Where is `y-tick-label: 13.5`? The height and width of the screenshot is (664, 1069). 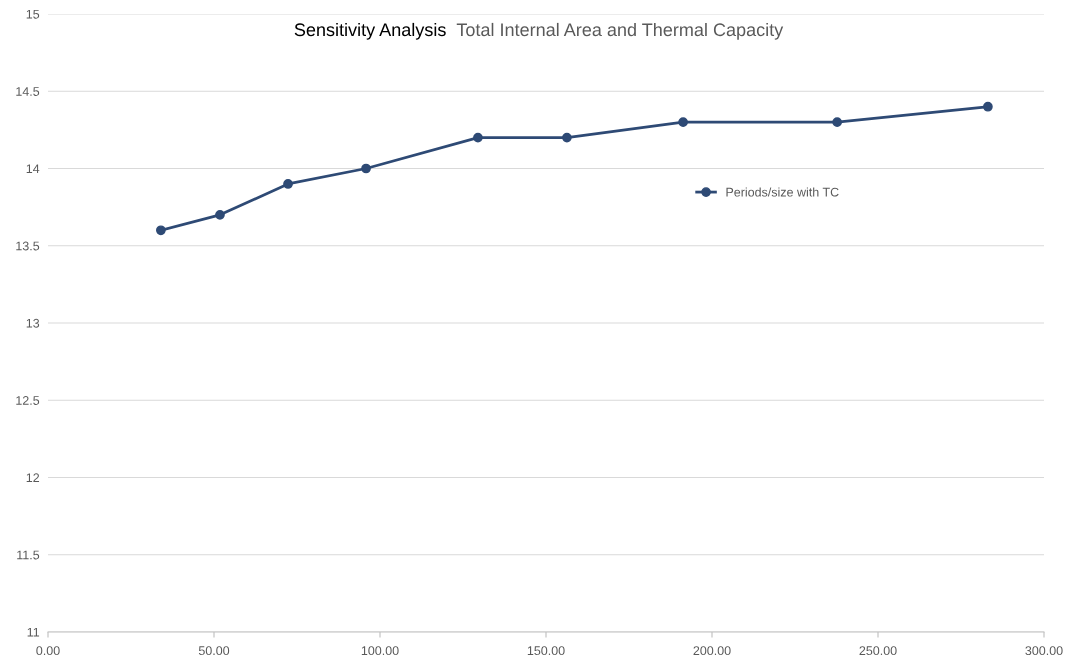
y-tick-label: 13.5 is located at coordinates (28, 246).